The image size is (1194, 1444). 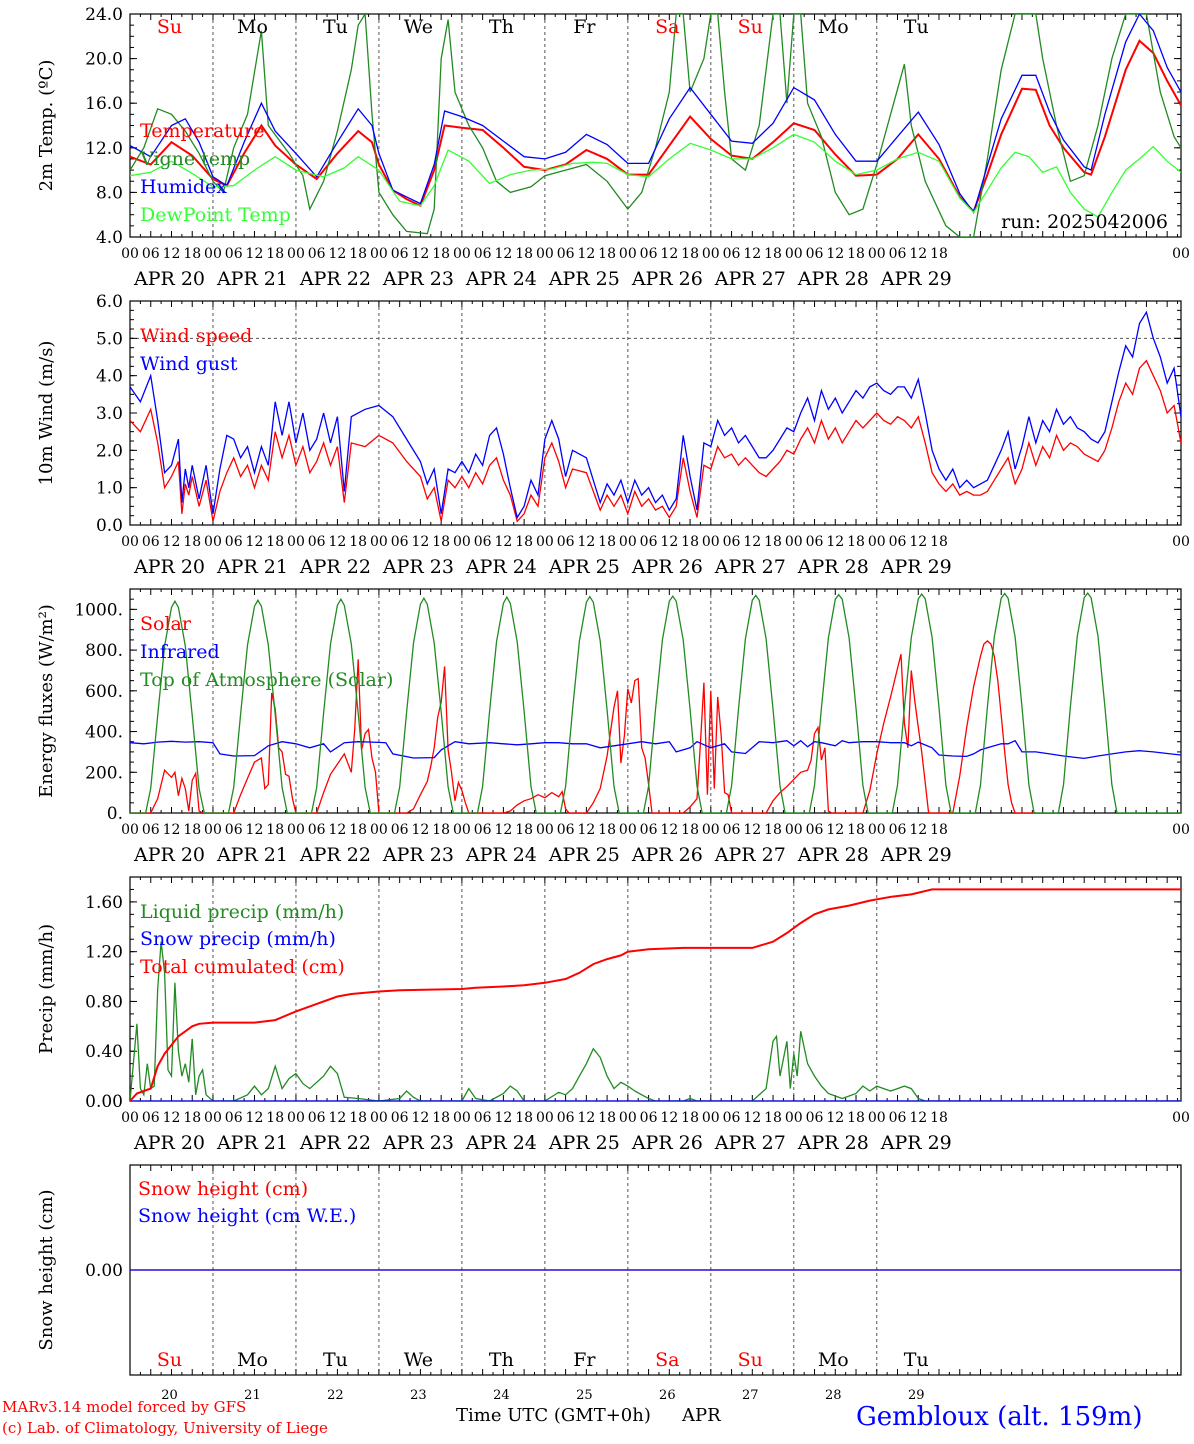 What do you see at coordinates (252, 1360) in the screenshot?
I see `day-label: Mo` at bounding box center [252, 1360].